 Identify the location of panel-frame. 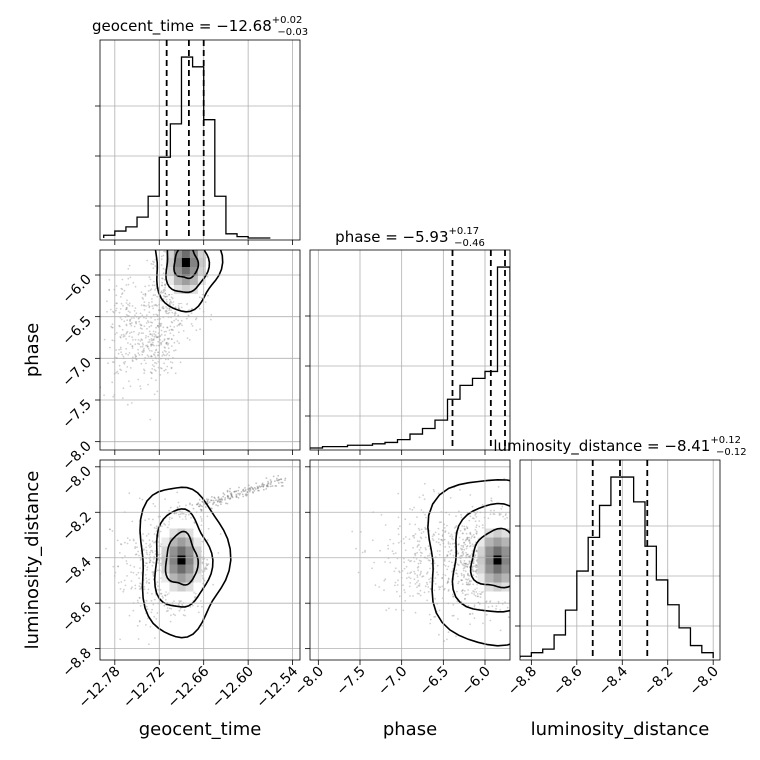
(200, 560).